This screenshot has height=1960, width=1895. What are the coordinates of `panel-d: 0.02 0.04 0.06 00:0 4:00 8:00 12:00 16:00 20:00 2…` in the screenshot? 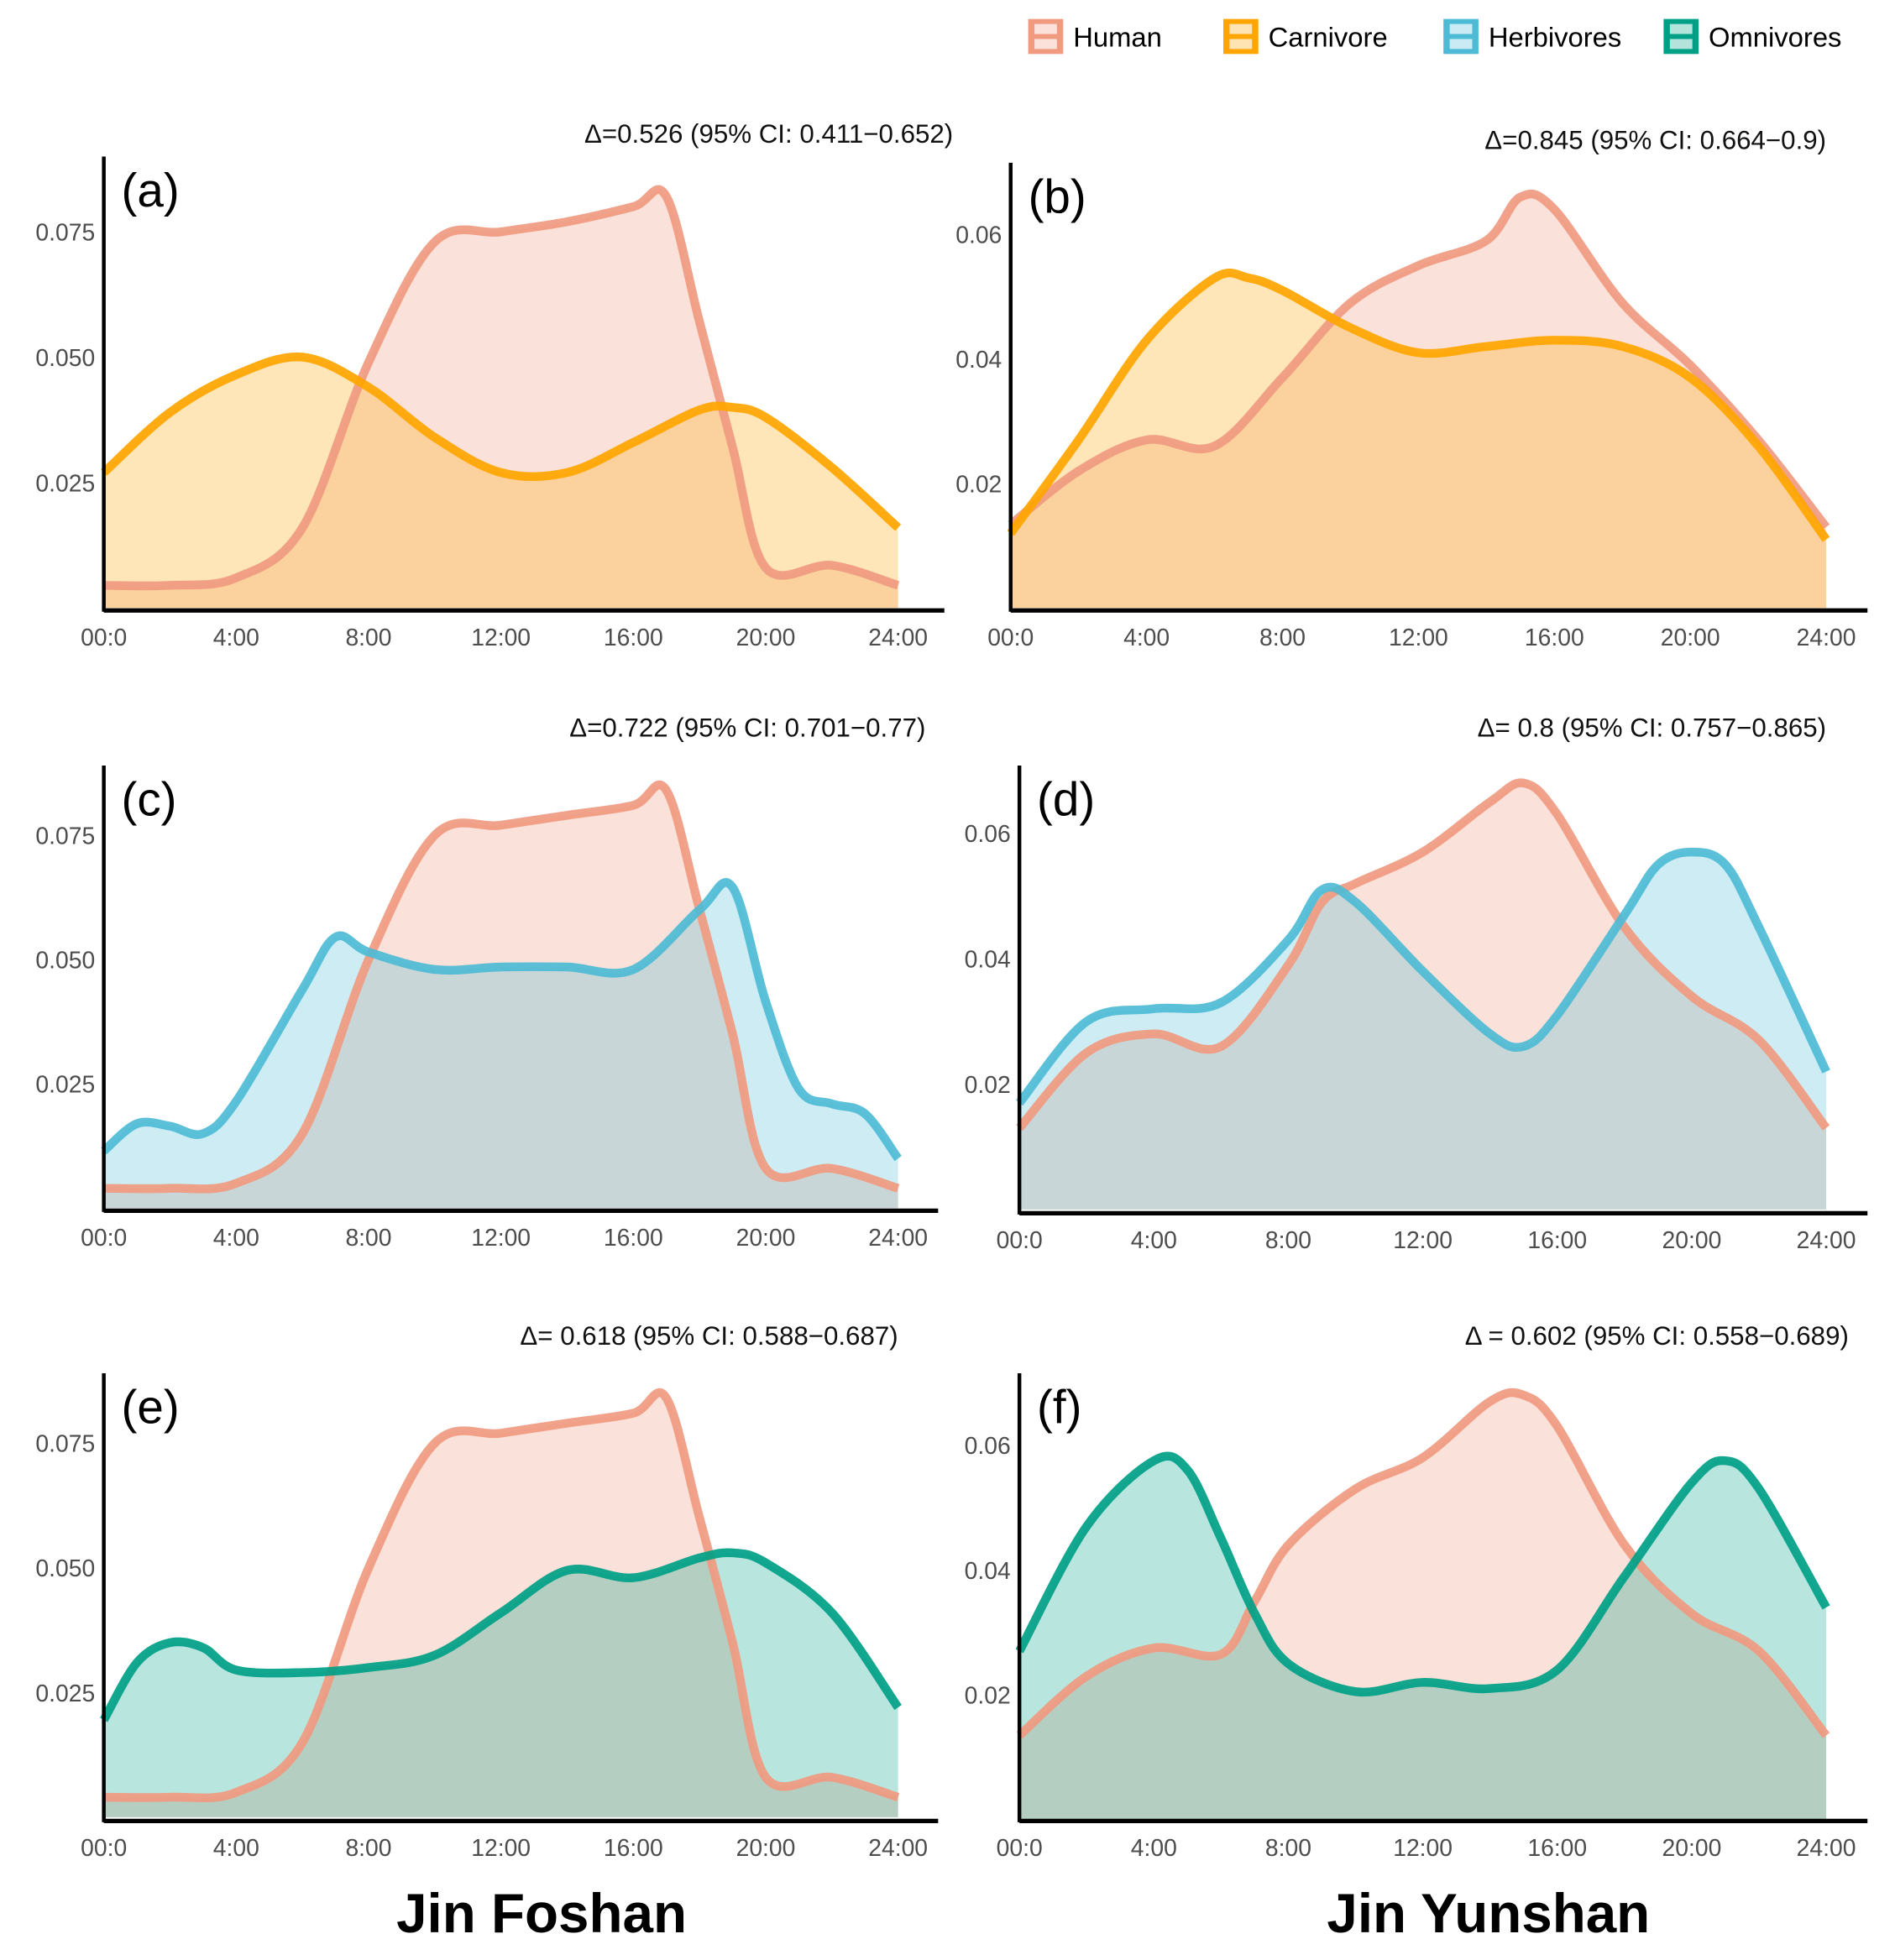 It's located at (1416, 983).